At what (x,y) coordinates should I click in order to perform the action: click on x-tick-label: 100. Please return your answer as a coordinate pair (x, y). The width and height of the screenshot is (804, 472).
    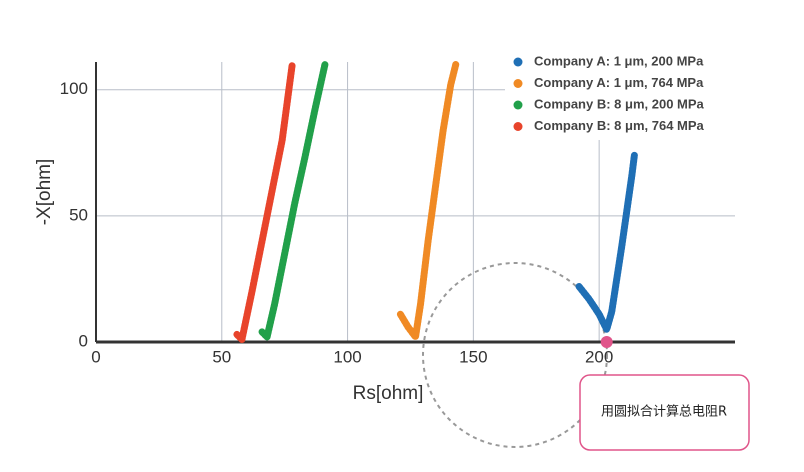
    Looking at the image, I should click on (347, 356).